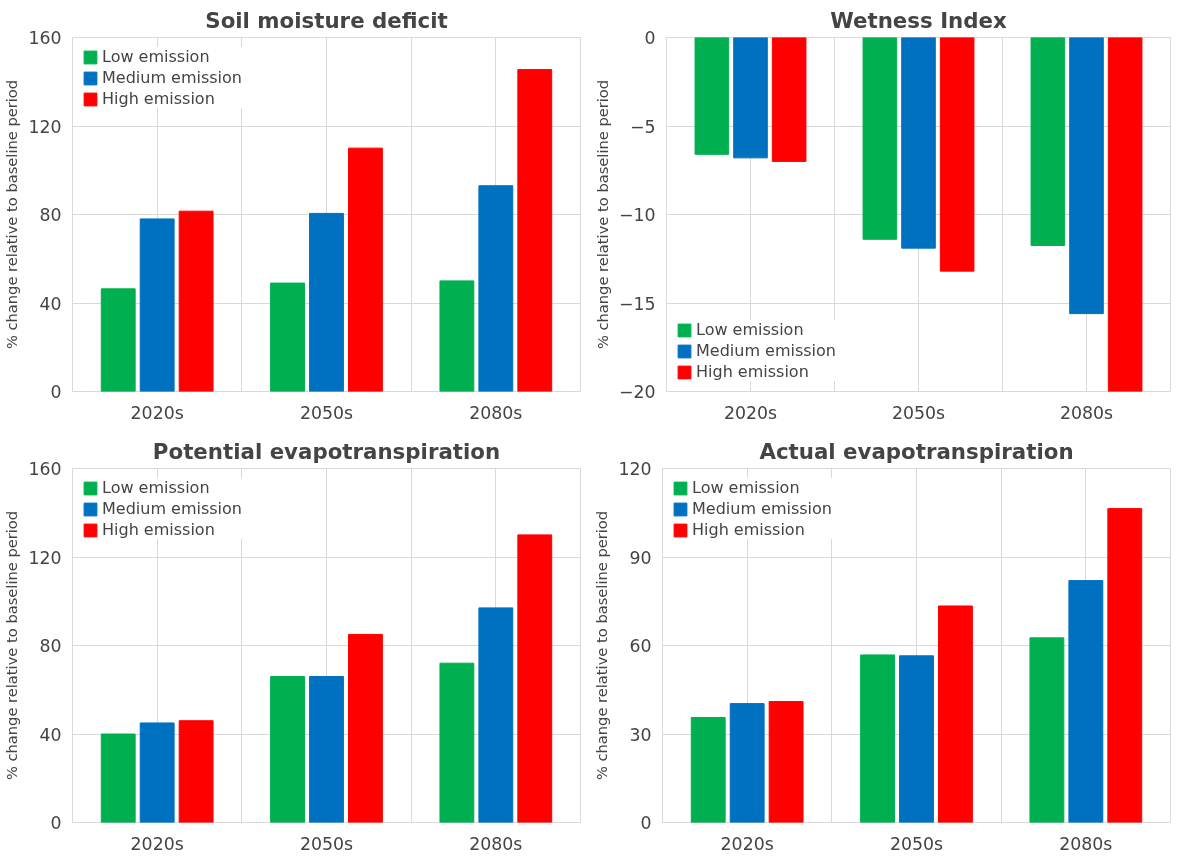  What do you see at coordinates (918, 20) in the screenshot?
I see `chart-title: Wetness Index` at bounding box center [918, 20].